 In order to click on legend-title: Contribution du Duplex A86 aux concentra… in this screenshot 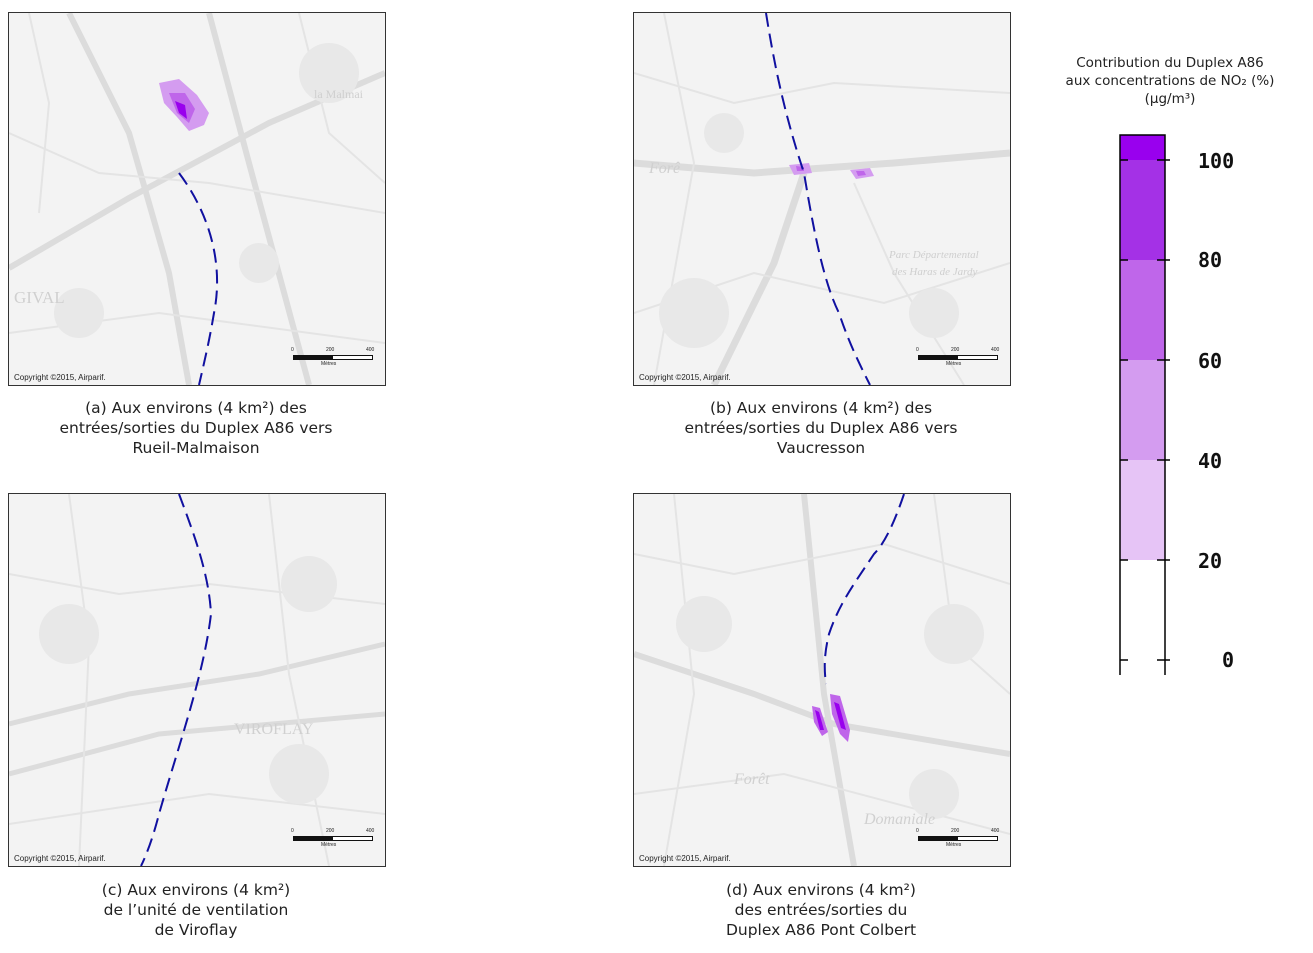, I will do `click(1170, 81)`.